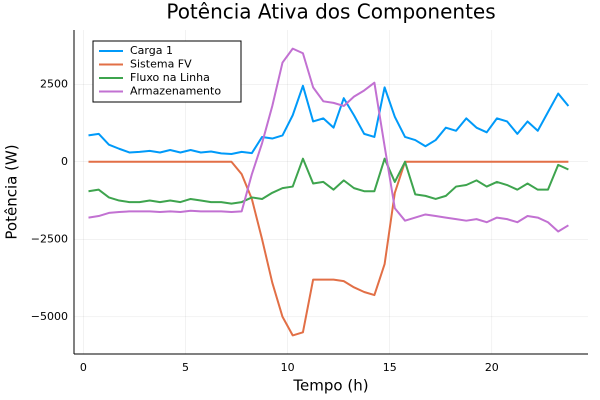 The width and height of the screenshot is (600, 400). Describe the element at coordinates (170, 77) in the screenshot. I see `legend-label: Fluxo na Linha` at that location.